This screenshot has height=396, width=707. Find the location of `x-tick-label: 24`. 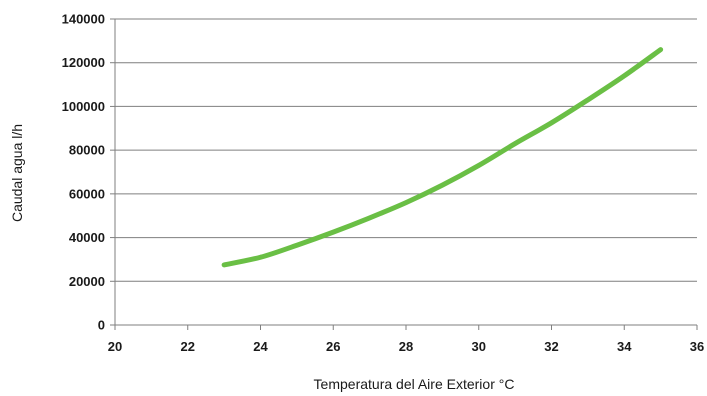

x-tick-label: 24 is located at coordinates (260, 346).